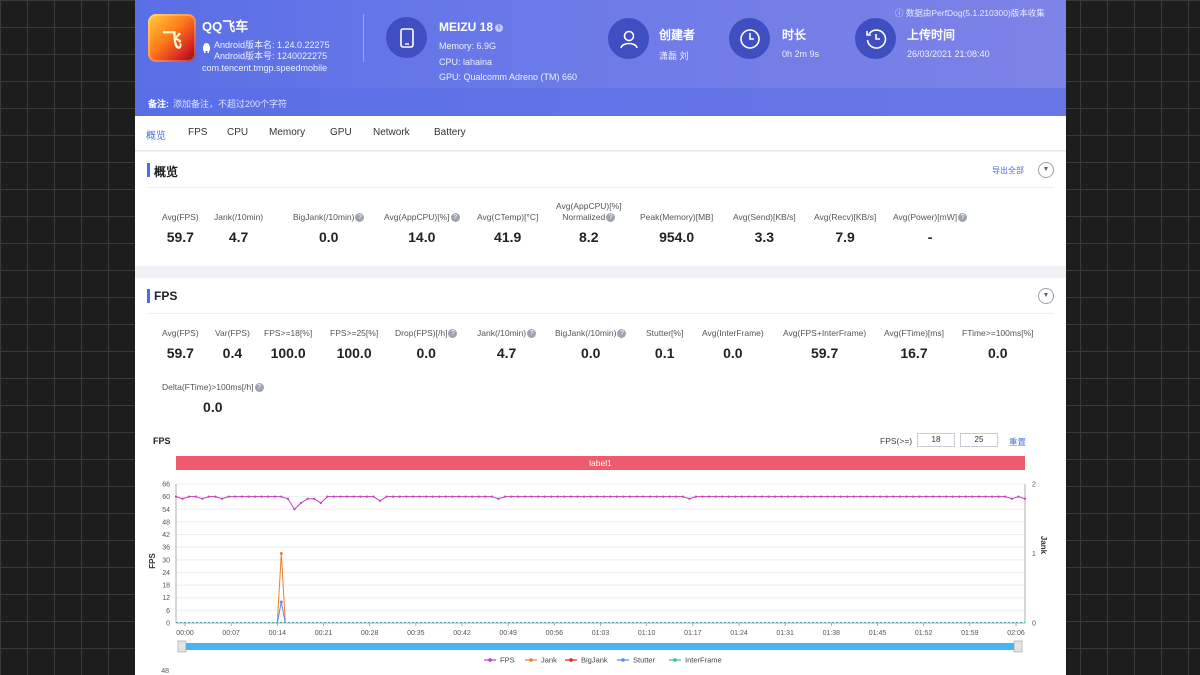 The height and width of the screenshot is (675, 1200). I want to click on y-tick-label: 24, so click(166, 573).